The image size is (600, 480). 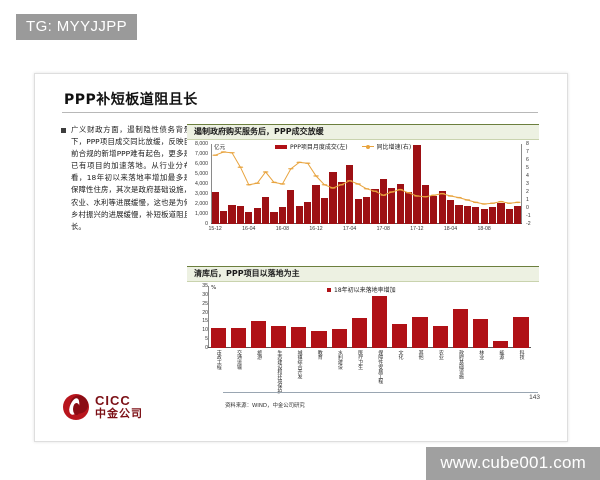 What do you see at coordinates (440, 355) in the screenshot?
I see `x-tick-label: 农业` at bounding box center [440, 355].